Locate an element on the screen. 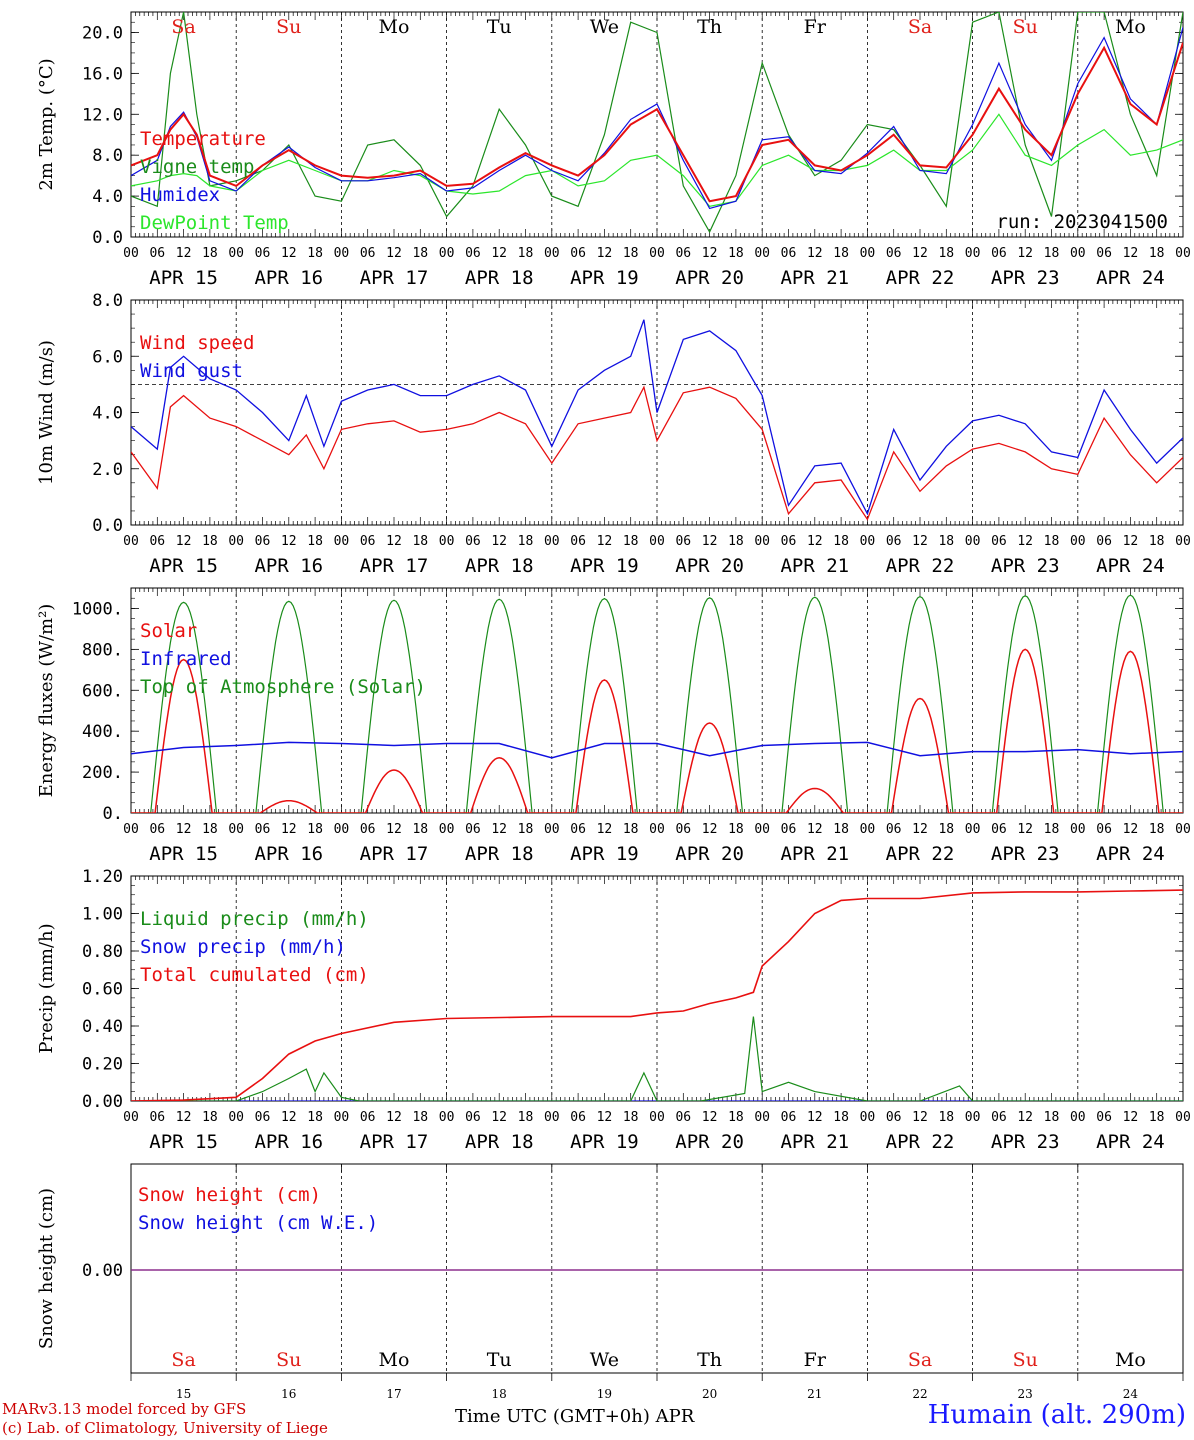 This screenshot has width=1194, height=1440. y-tick-label: 1.20 is located at coordinates (102, 877).